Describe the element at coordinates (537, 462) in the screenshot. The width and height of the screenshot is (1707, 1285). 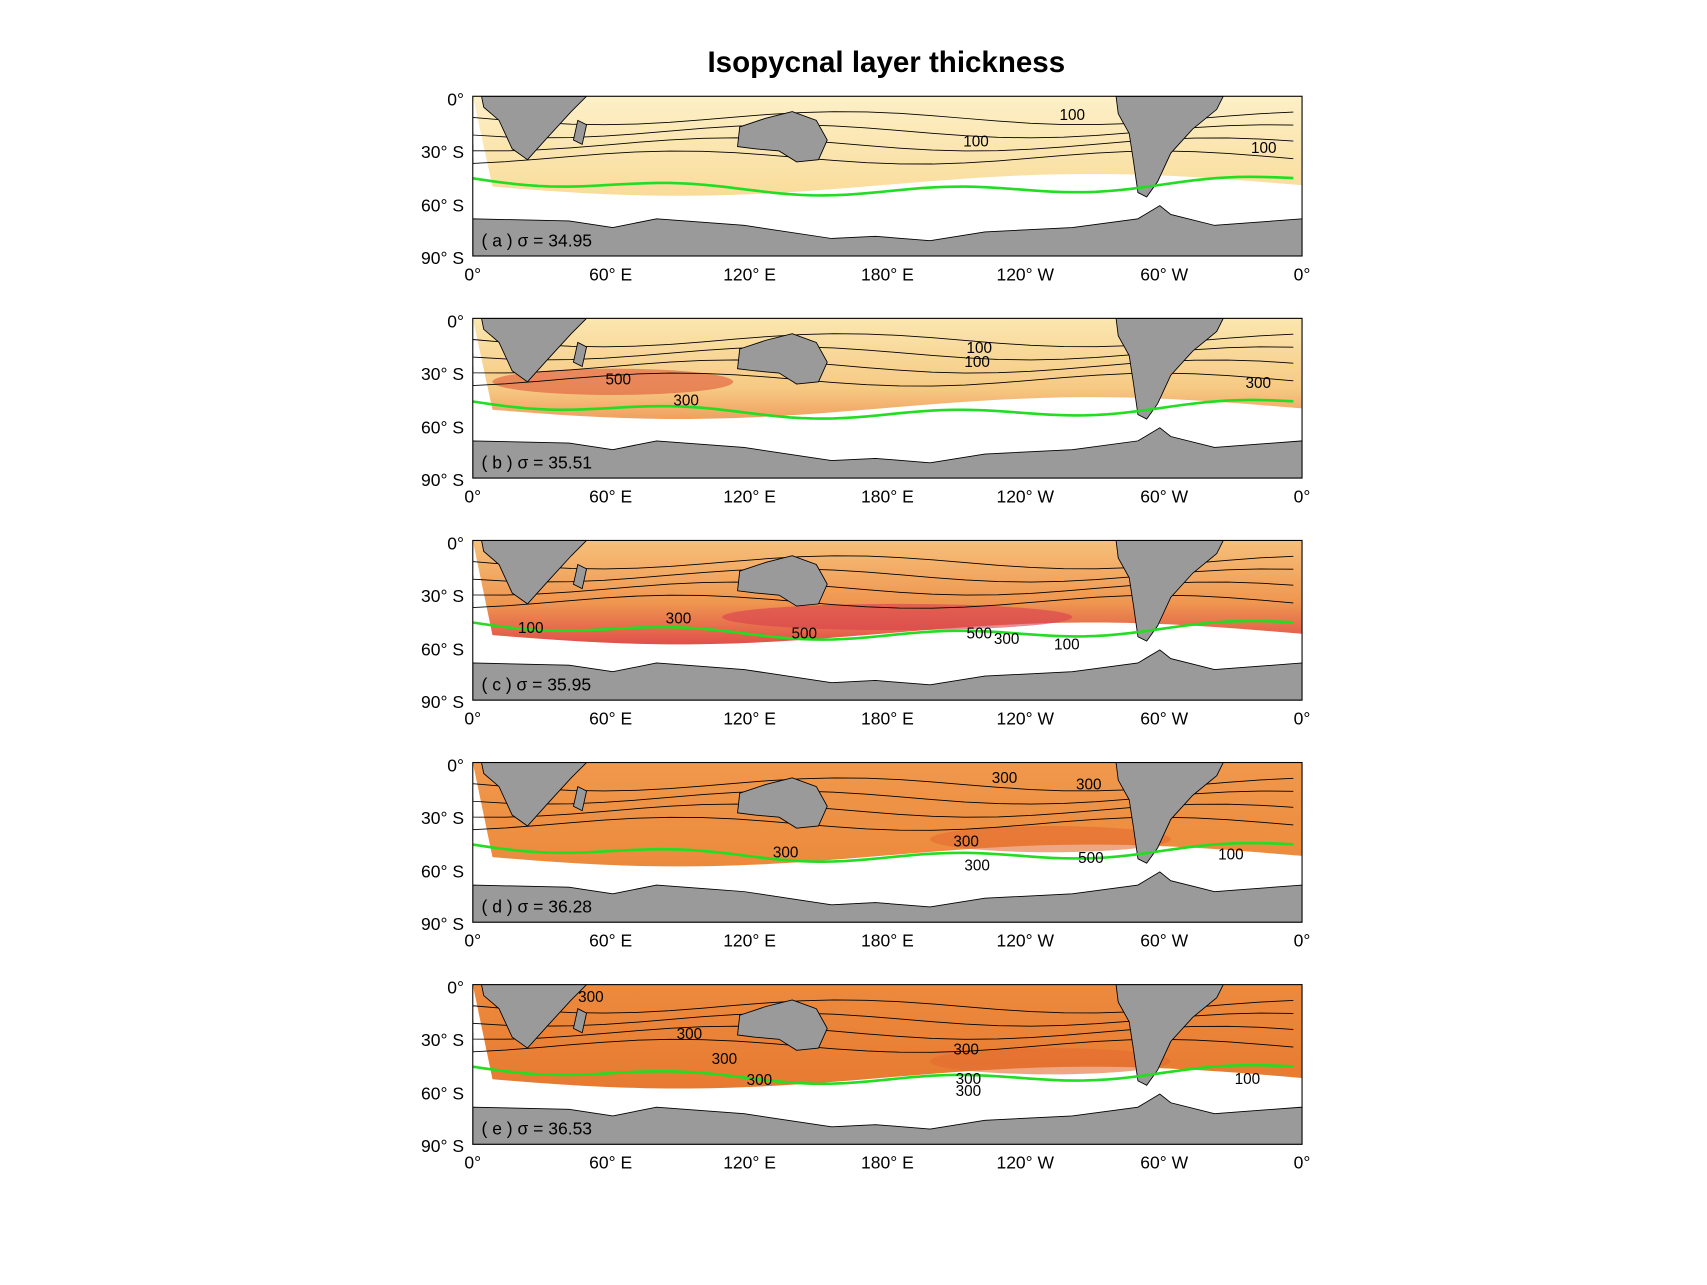
I see `panel-label: ( b ) σ = 35.51` at that location.